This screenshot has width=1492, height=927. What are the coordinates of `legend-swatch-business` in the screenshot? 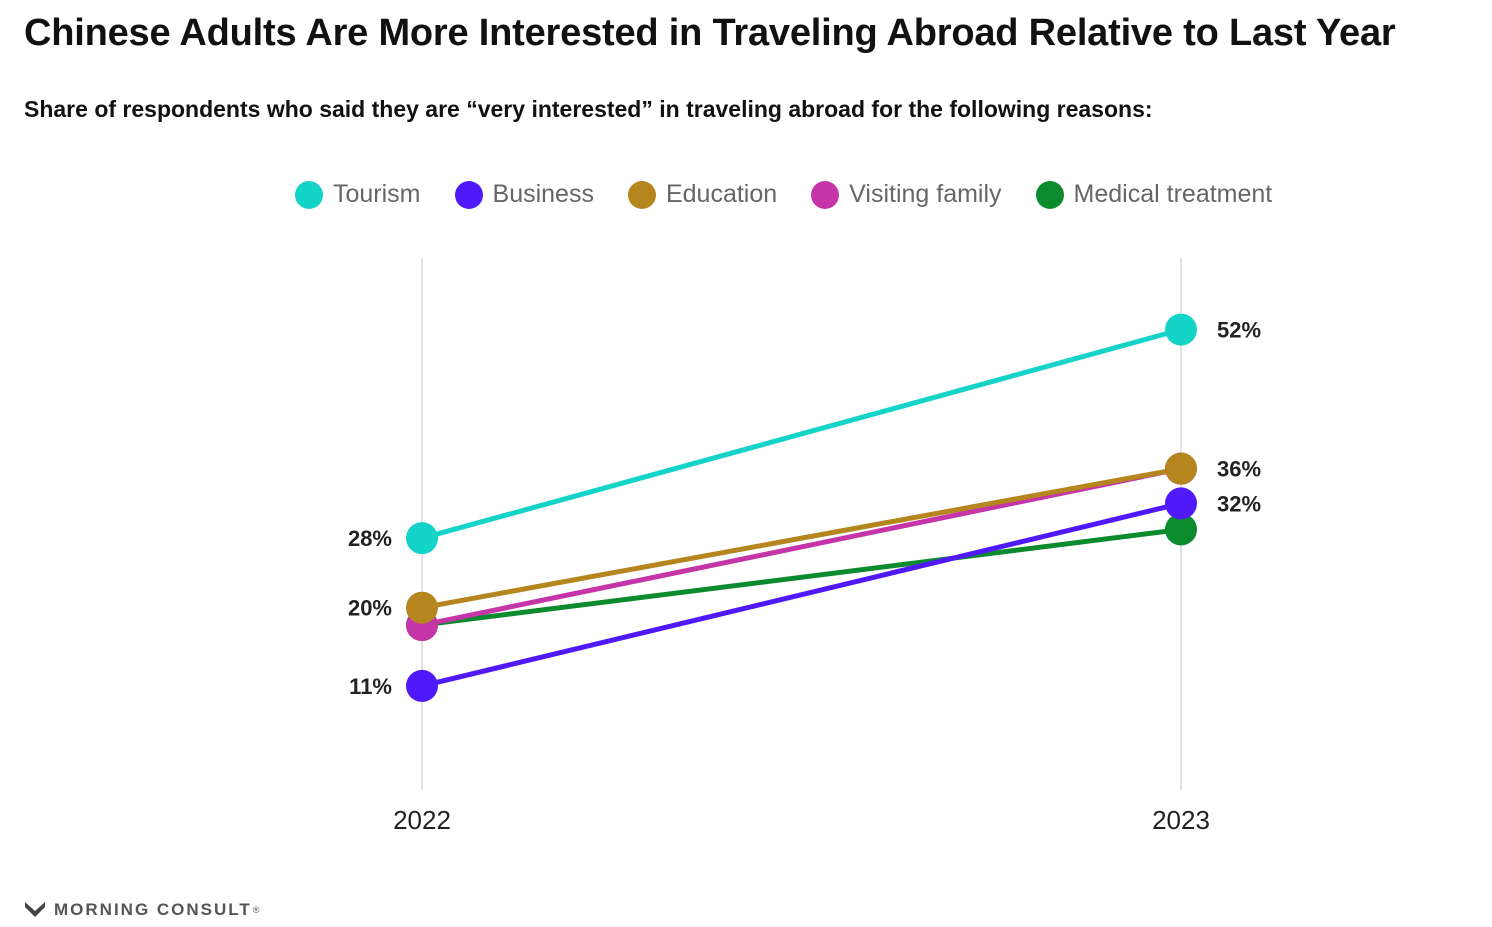 It's located at (468, 194).